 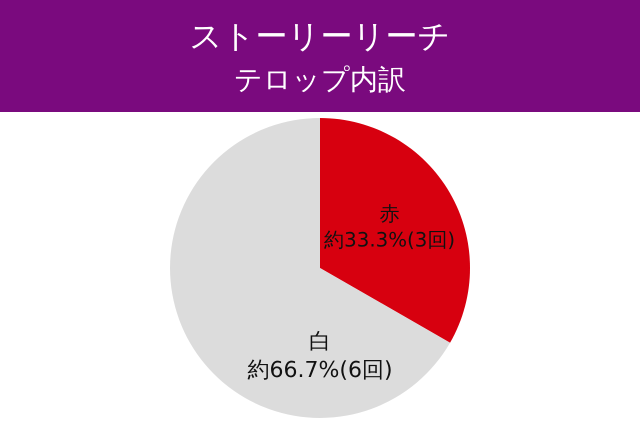 I want to click on slice-label: 赤, so click(x=390, y=214).